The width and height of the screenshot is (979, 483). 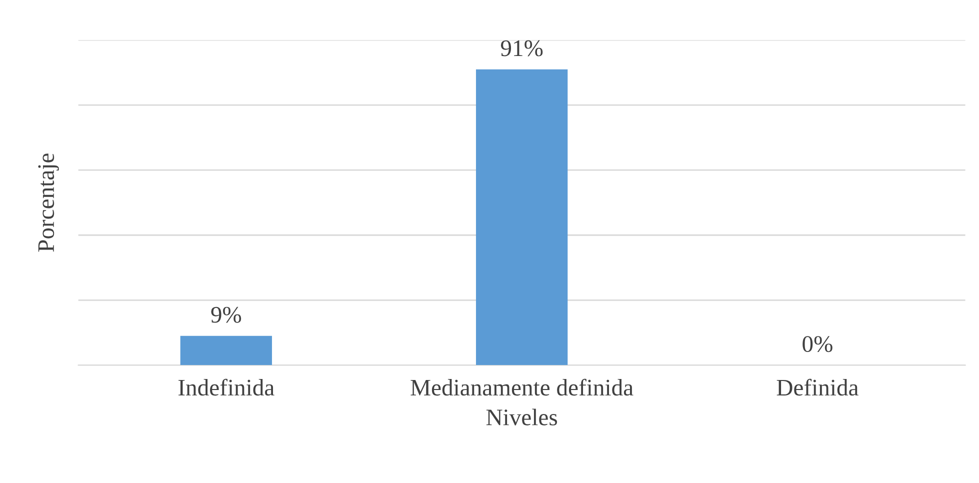 What do you see at coordinates (817, 387) in the screenshot?
I see `x-tick-label: Definida` at bounding box center [817, 387].